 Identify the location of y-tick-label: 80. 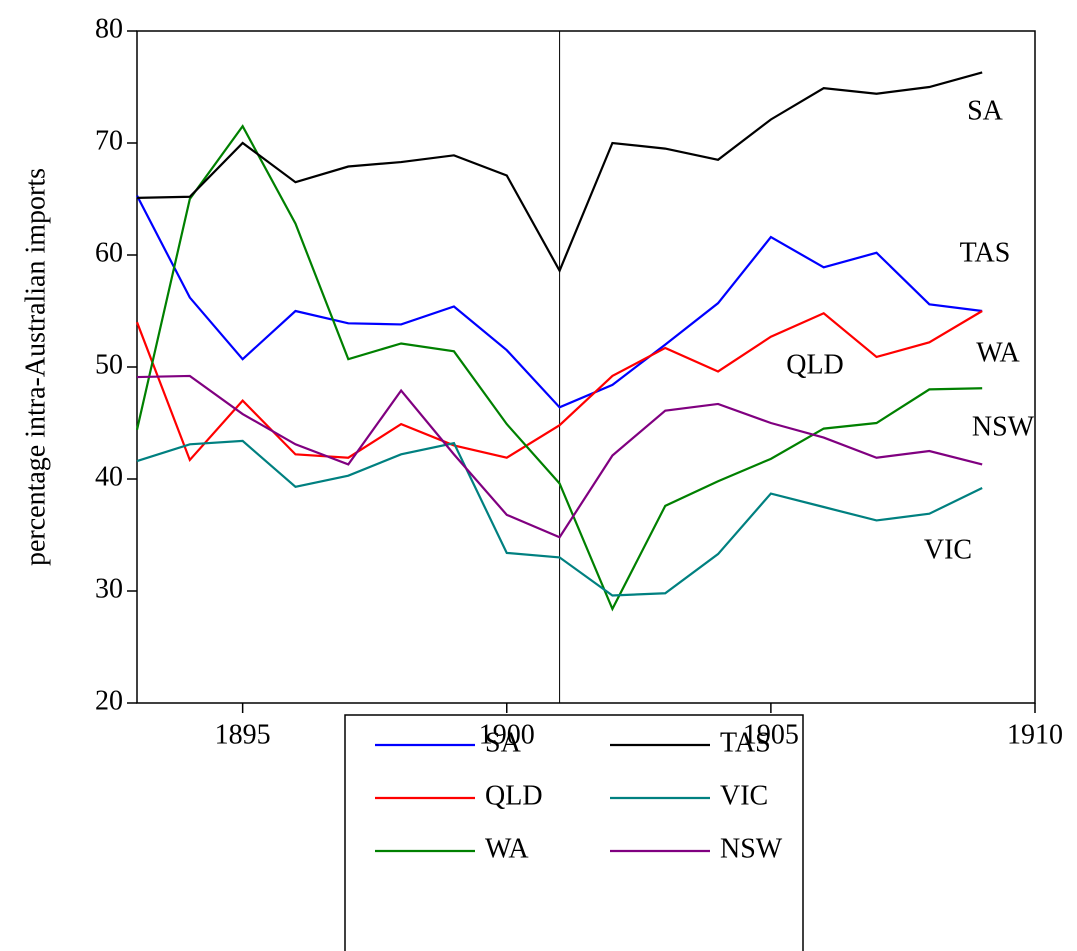
(109, 28).